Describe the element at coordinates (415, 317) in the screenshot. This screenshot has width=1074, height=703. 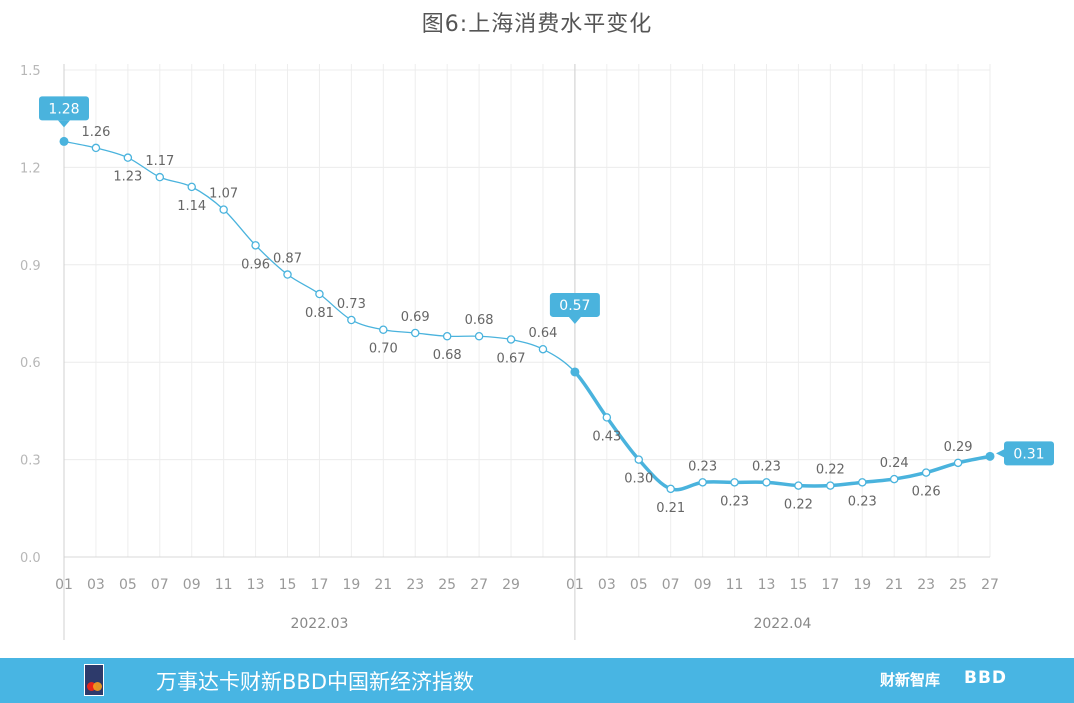
I see `data-label: 0.69` at that location.